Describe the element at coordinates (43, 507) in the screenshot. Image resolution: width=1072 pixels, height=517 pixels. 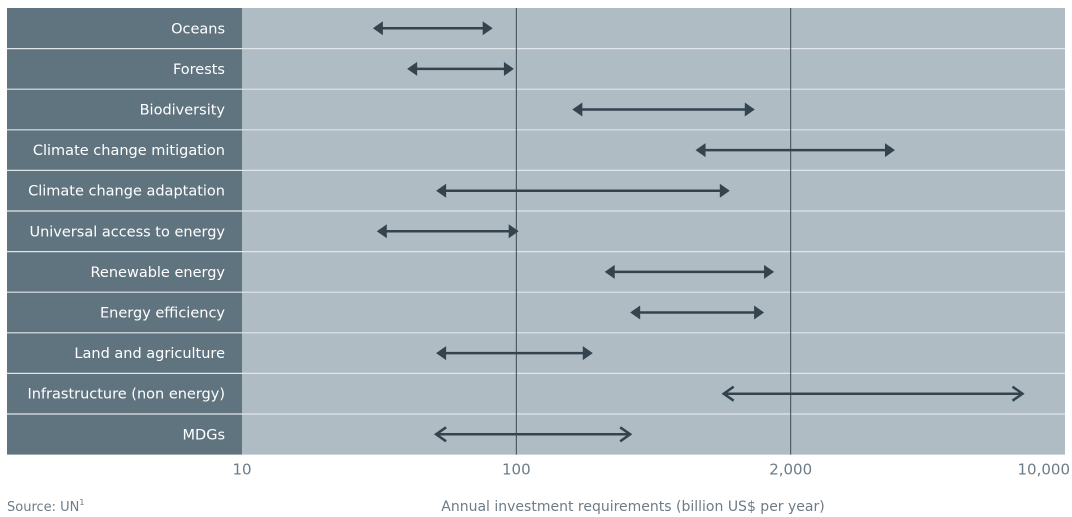
I see `source-text: Source: UN` at that location.